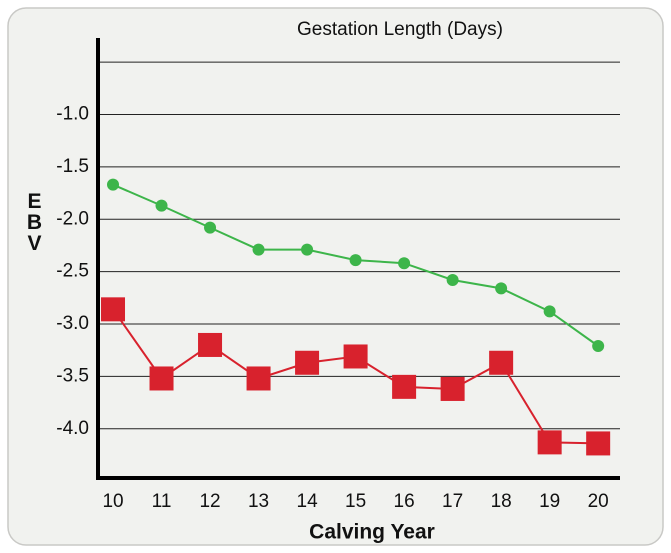  What do you see at coordinates (72, 113) in the screenshot?
I see `y-tick-label: -1.0` at bounding box center [72, 113].